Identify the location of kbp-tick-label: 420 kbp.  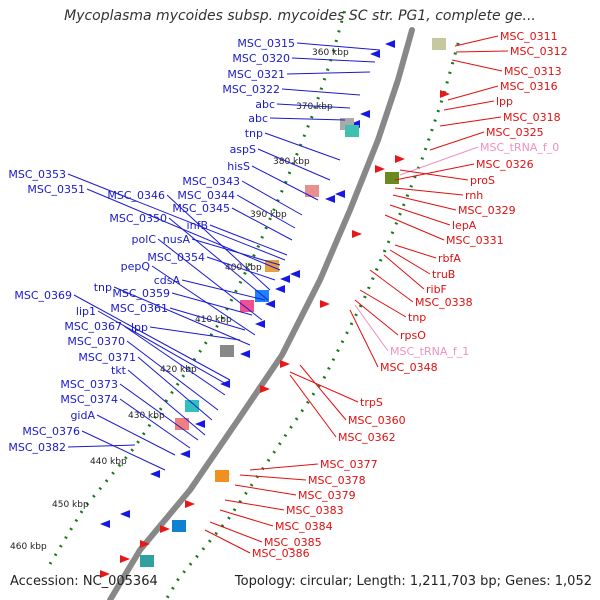
(178, 370).